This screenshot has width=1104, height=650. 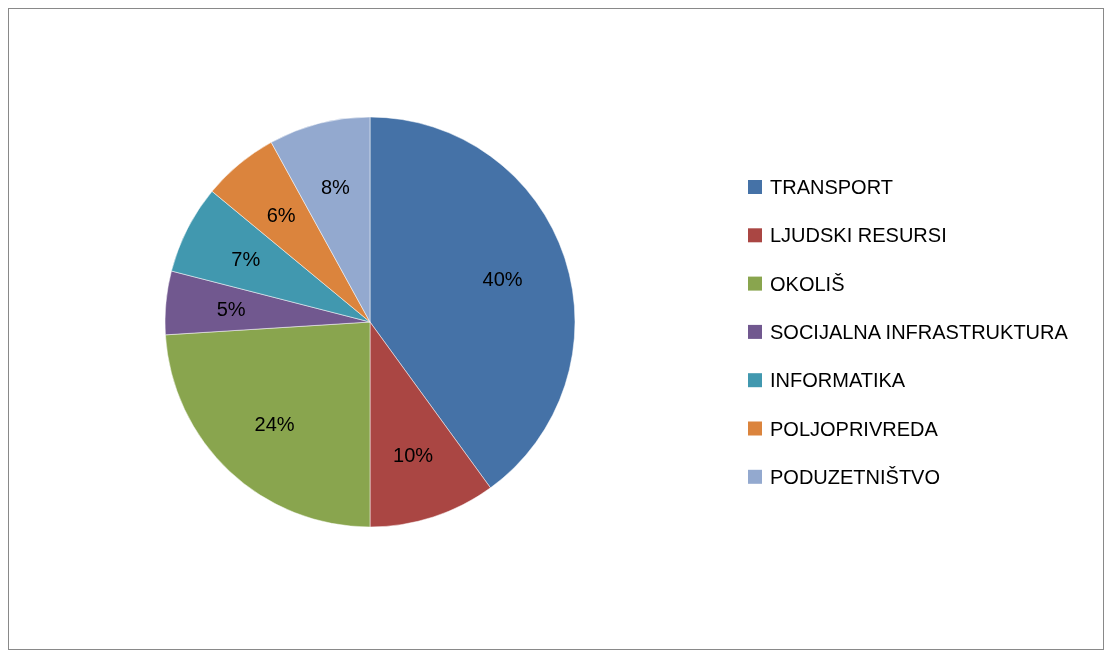 What do you see at coordinates (335, 186) in the screenshot?
I see `data-label: 8%` at bounding box center [335, 186].